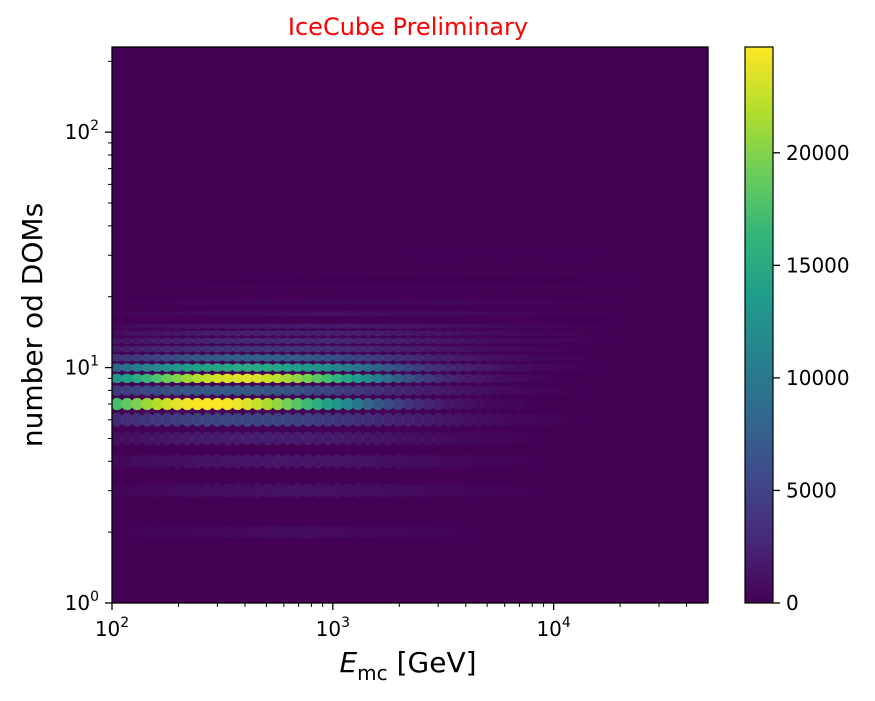  Describe the element at coordinates (82, 367) in the screenshot. I see `y-tick-label: 10¹` at that location.